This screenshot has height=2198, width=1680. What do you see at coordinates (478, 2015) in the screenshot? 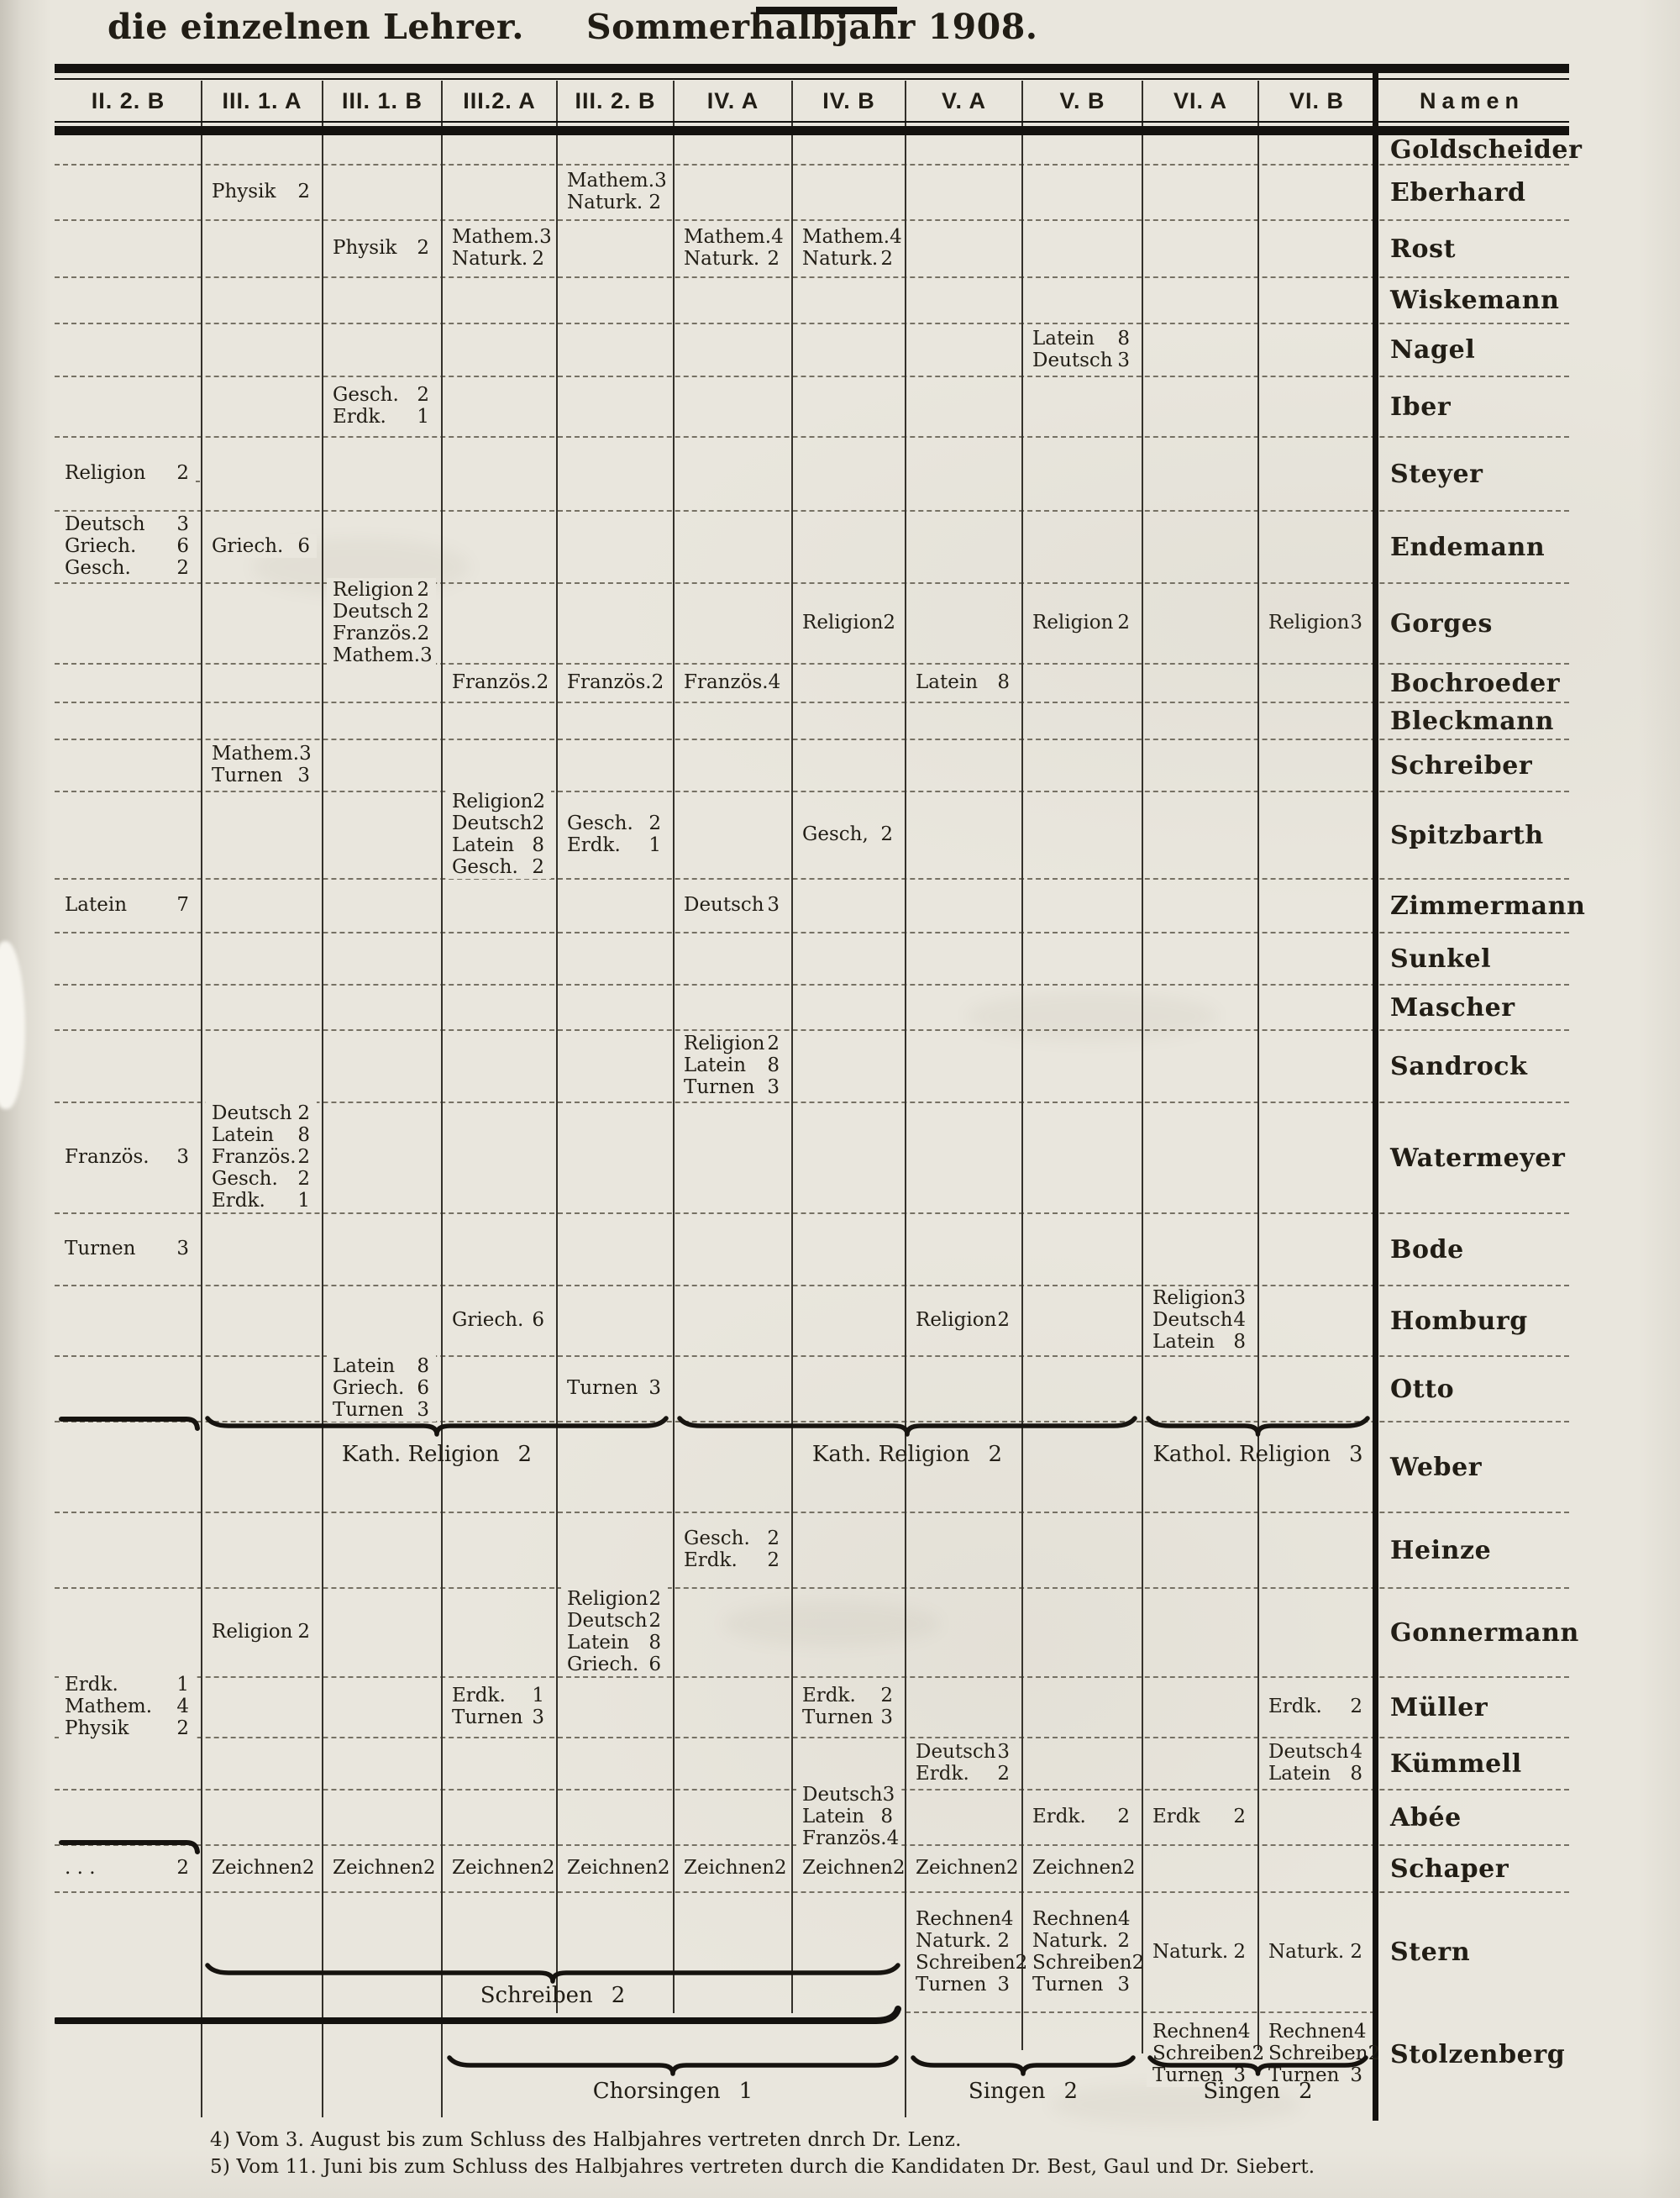
I see `table-bottom-rule-glyph` at bounding box center [478, 2015].